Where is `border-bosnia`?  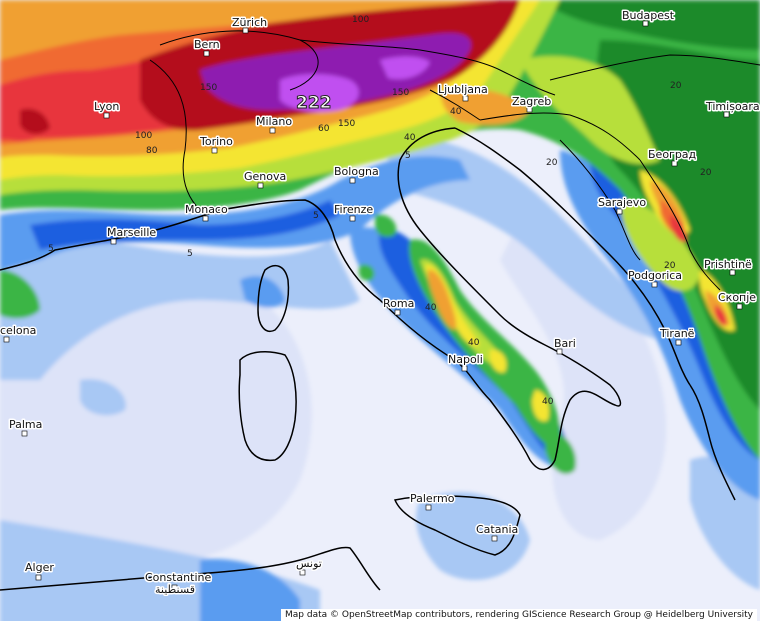 border-bosnia is located at coordinates (600, 200).